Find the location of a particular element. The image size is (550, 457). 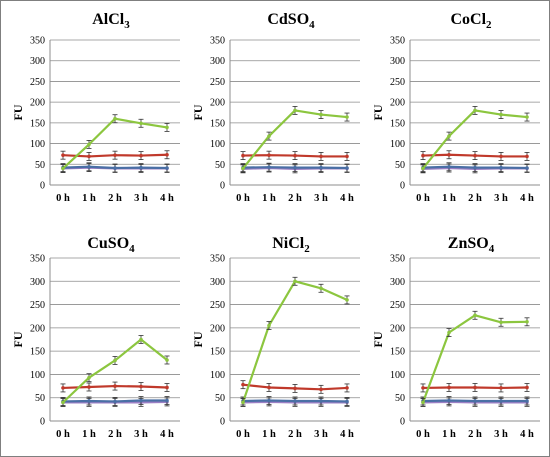

chart-title: ZnSO4 is located at coordinates (471, 245).